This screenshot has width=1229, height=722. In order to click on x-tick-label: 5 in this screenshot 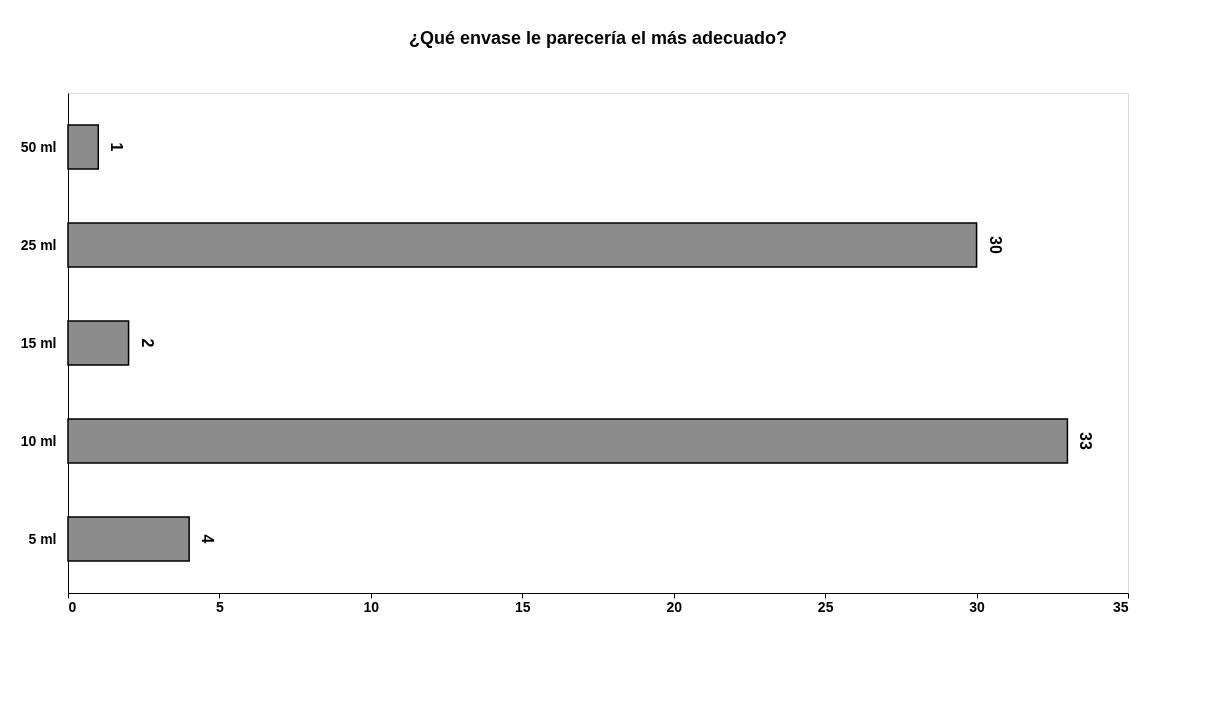, I will do `click(220, 606)`.